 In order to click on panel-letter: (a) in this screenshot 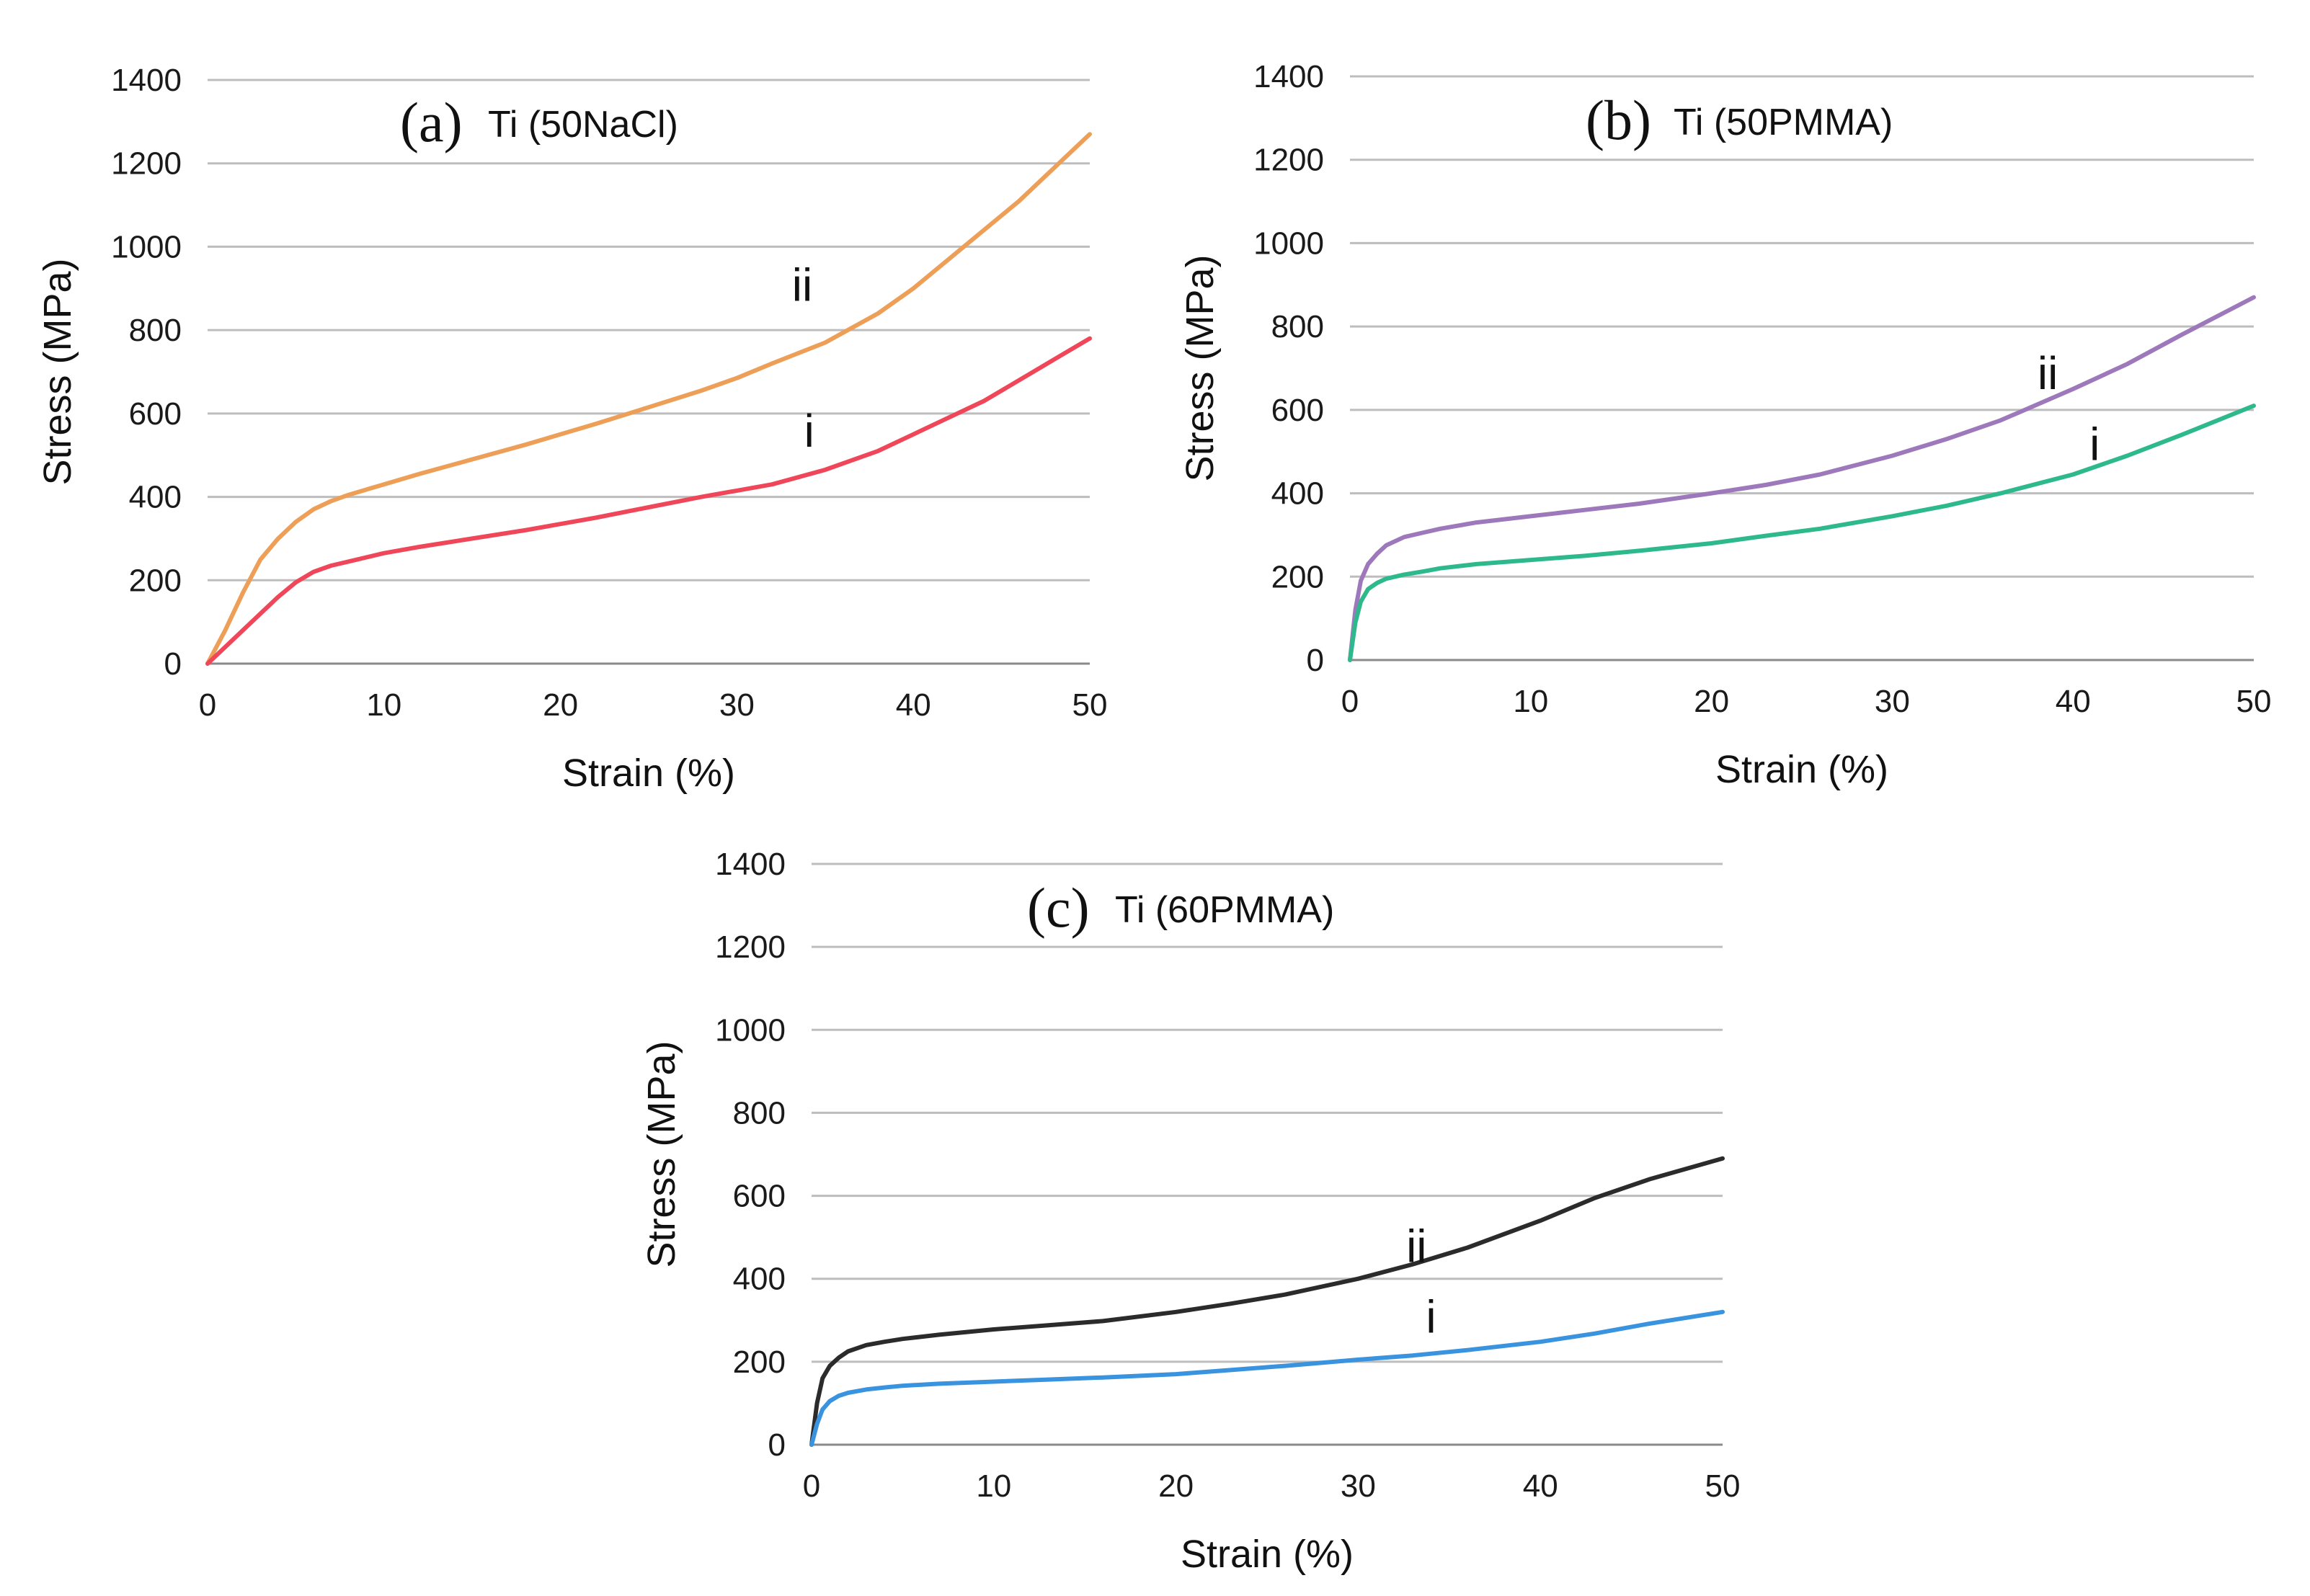, I will do `click(431, 122)`.